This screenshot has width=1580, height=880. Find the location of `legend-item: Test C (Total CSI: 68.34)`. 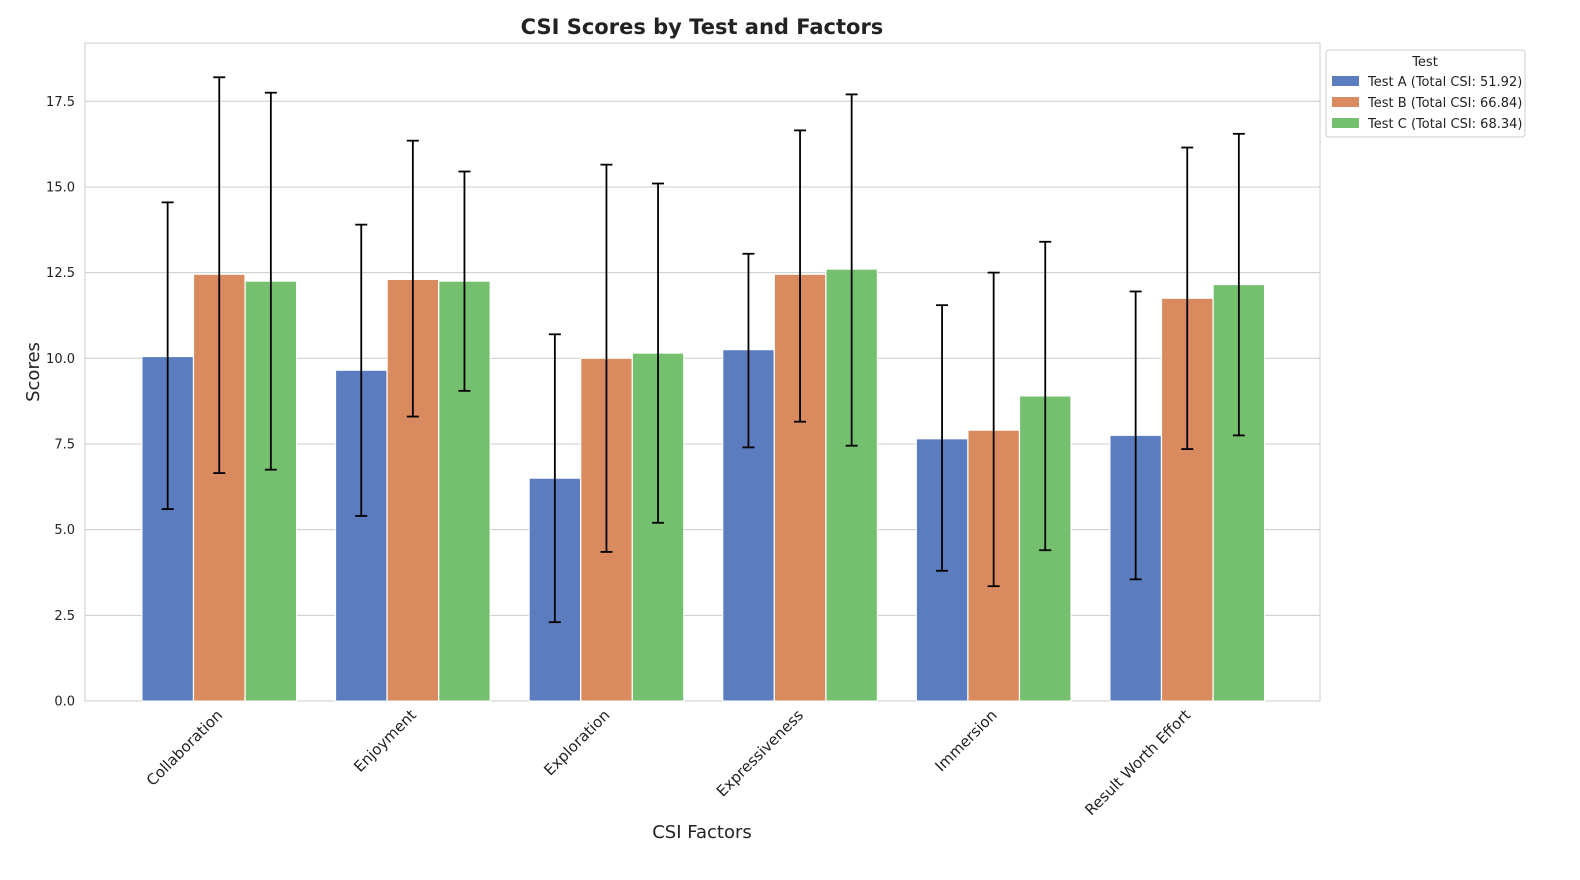

legend-item: Test C (Total CSI: 68.34) is located at coordinates (1427, 124).